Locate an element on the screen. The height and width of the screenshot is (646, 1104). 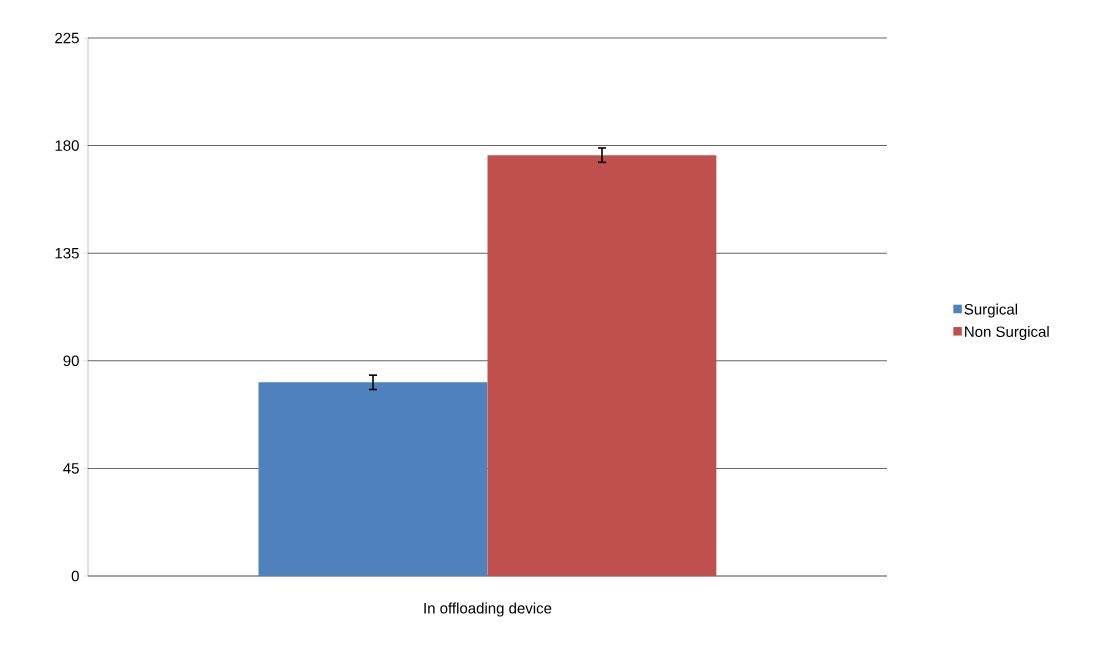
x-tick-label: In offloading device is located at coordinates (488, 609).